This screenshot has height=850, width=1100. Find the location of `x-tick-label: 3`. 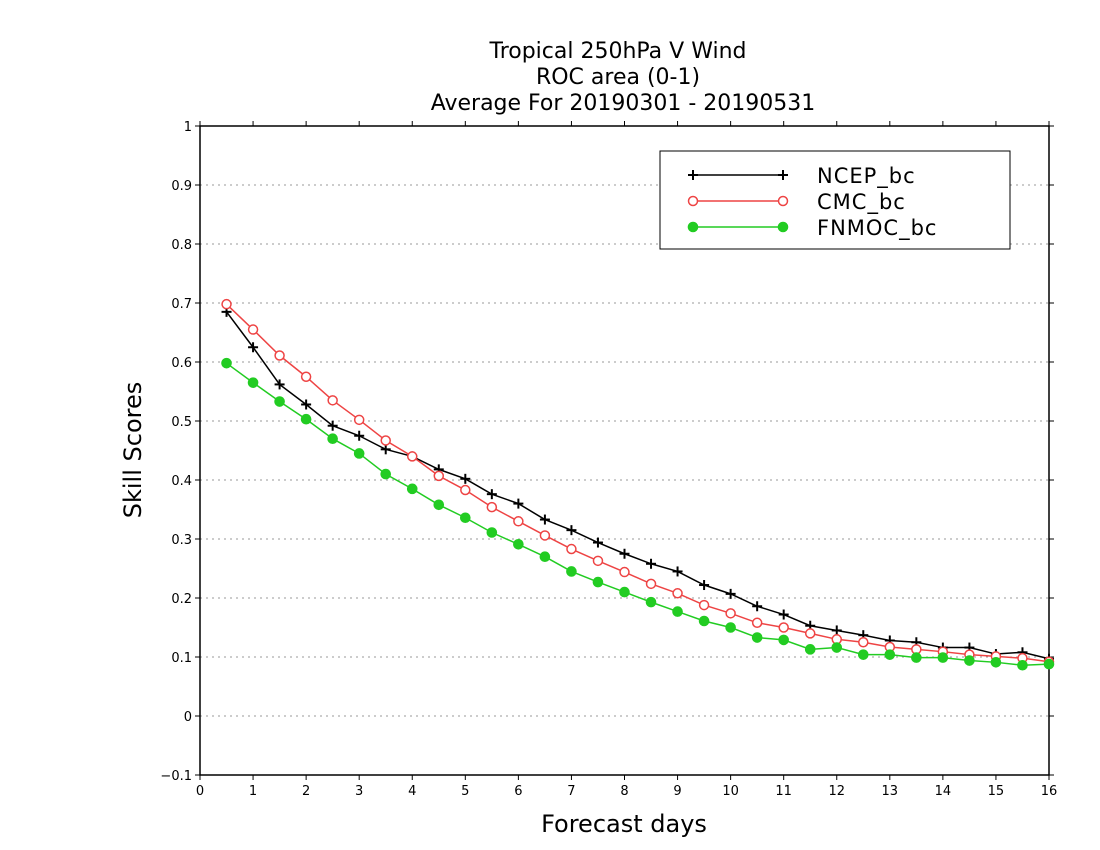

x-tick-label: 3 is located at coordinates (359, 791).